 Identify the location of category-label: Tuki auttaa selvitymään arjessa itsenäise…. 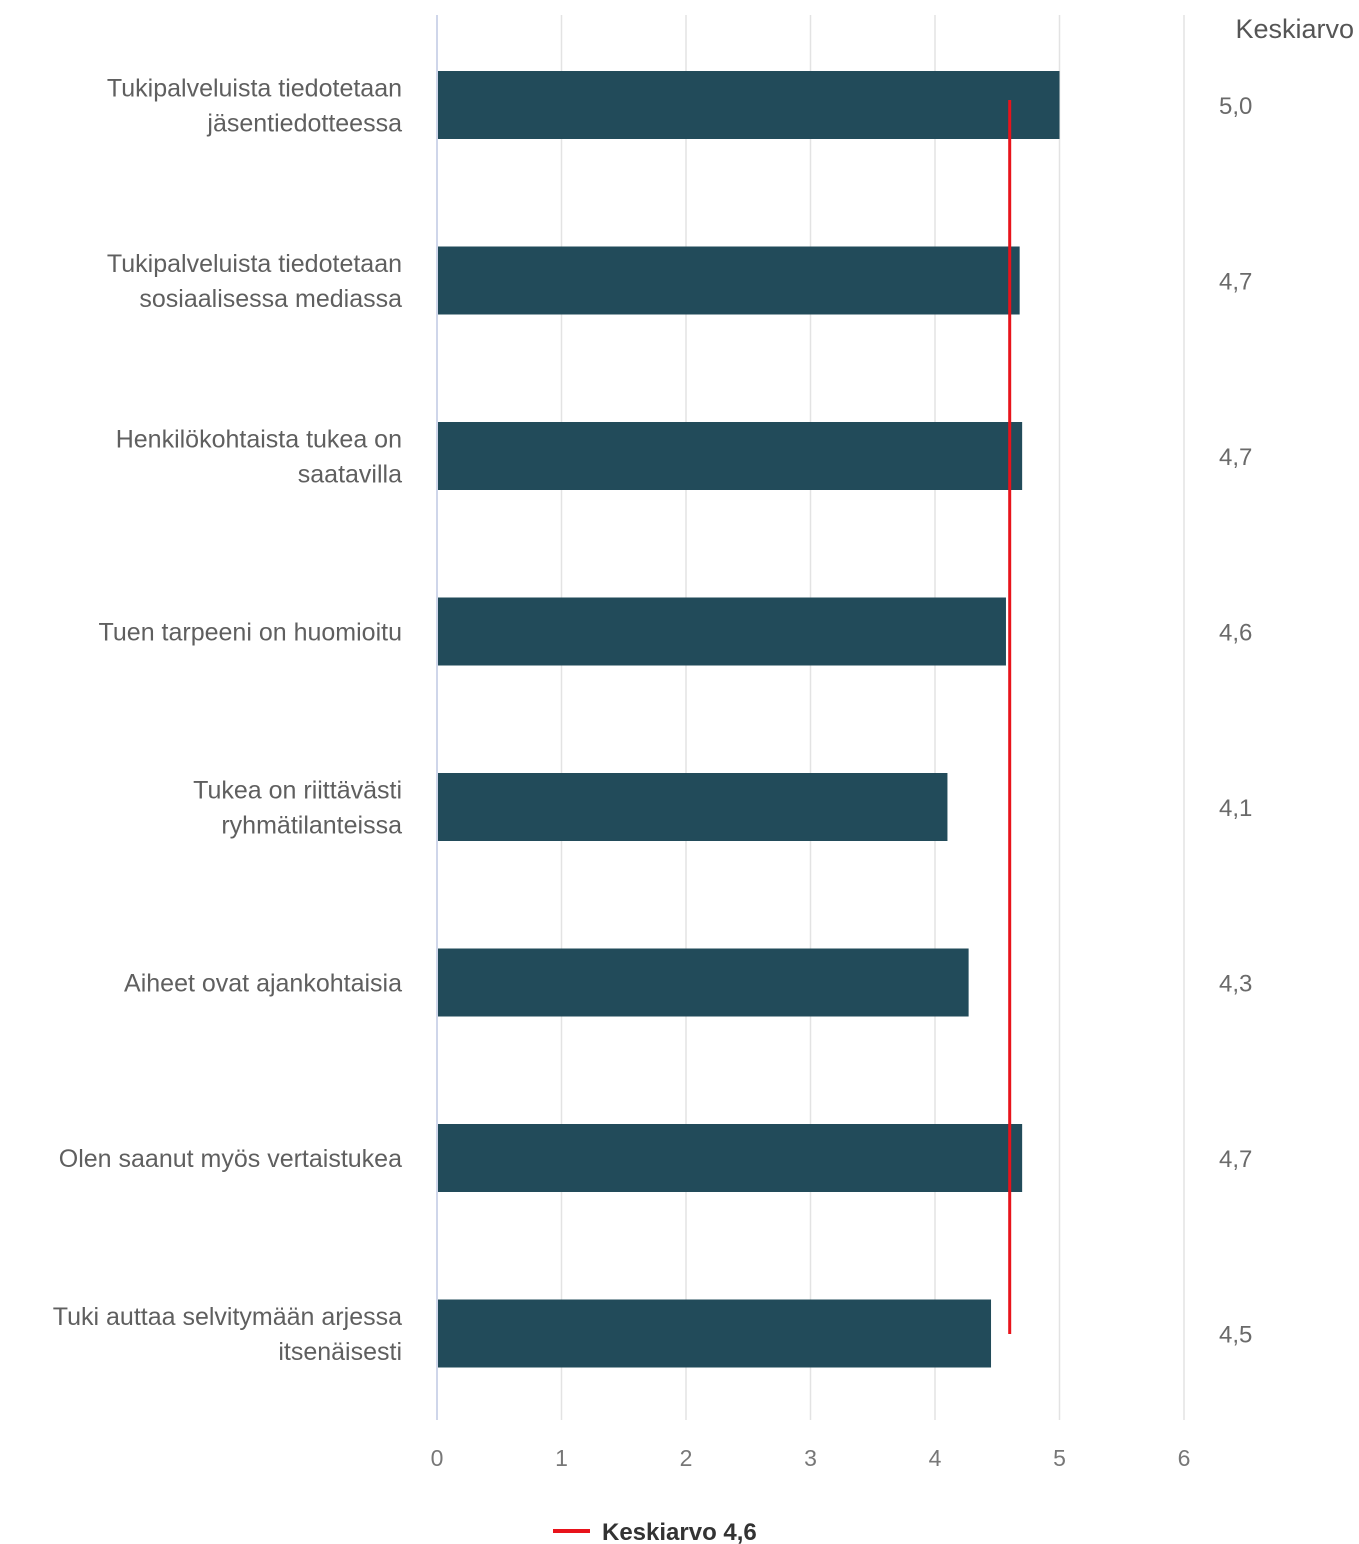
(227, 1334).